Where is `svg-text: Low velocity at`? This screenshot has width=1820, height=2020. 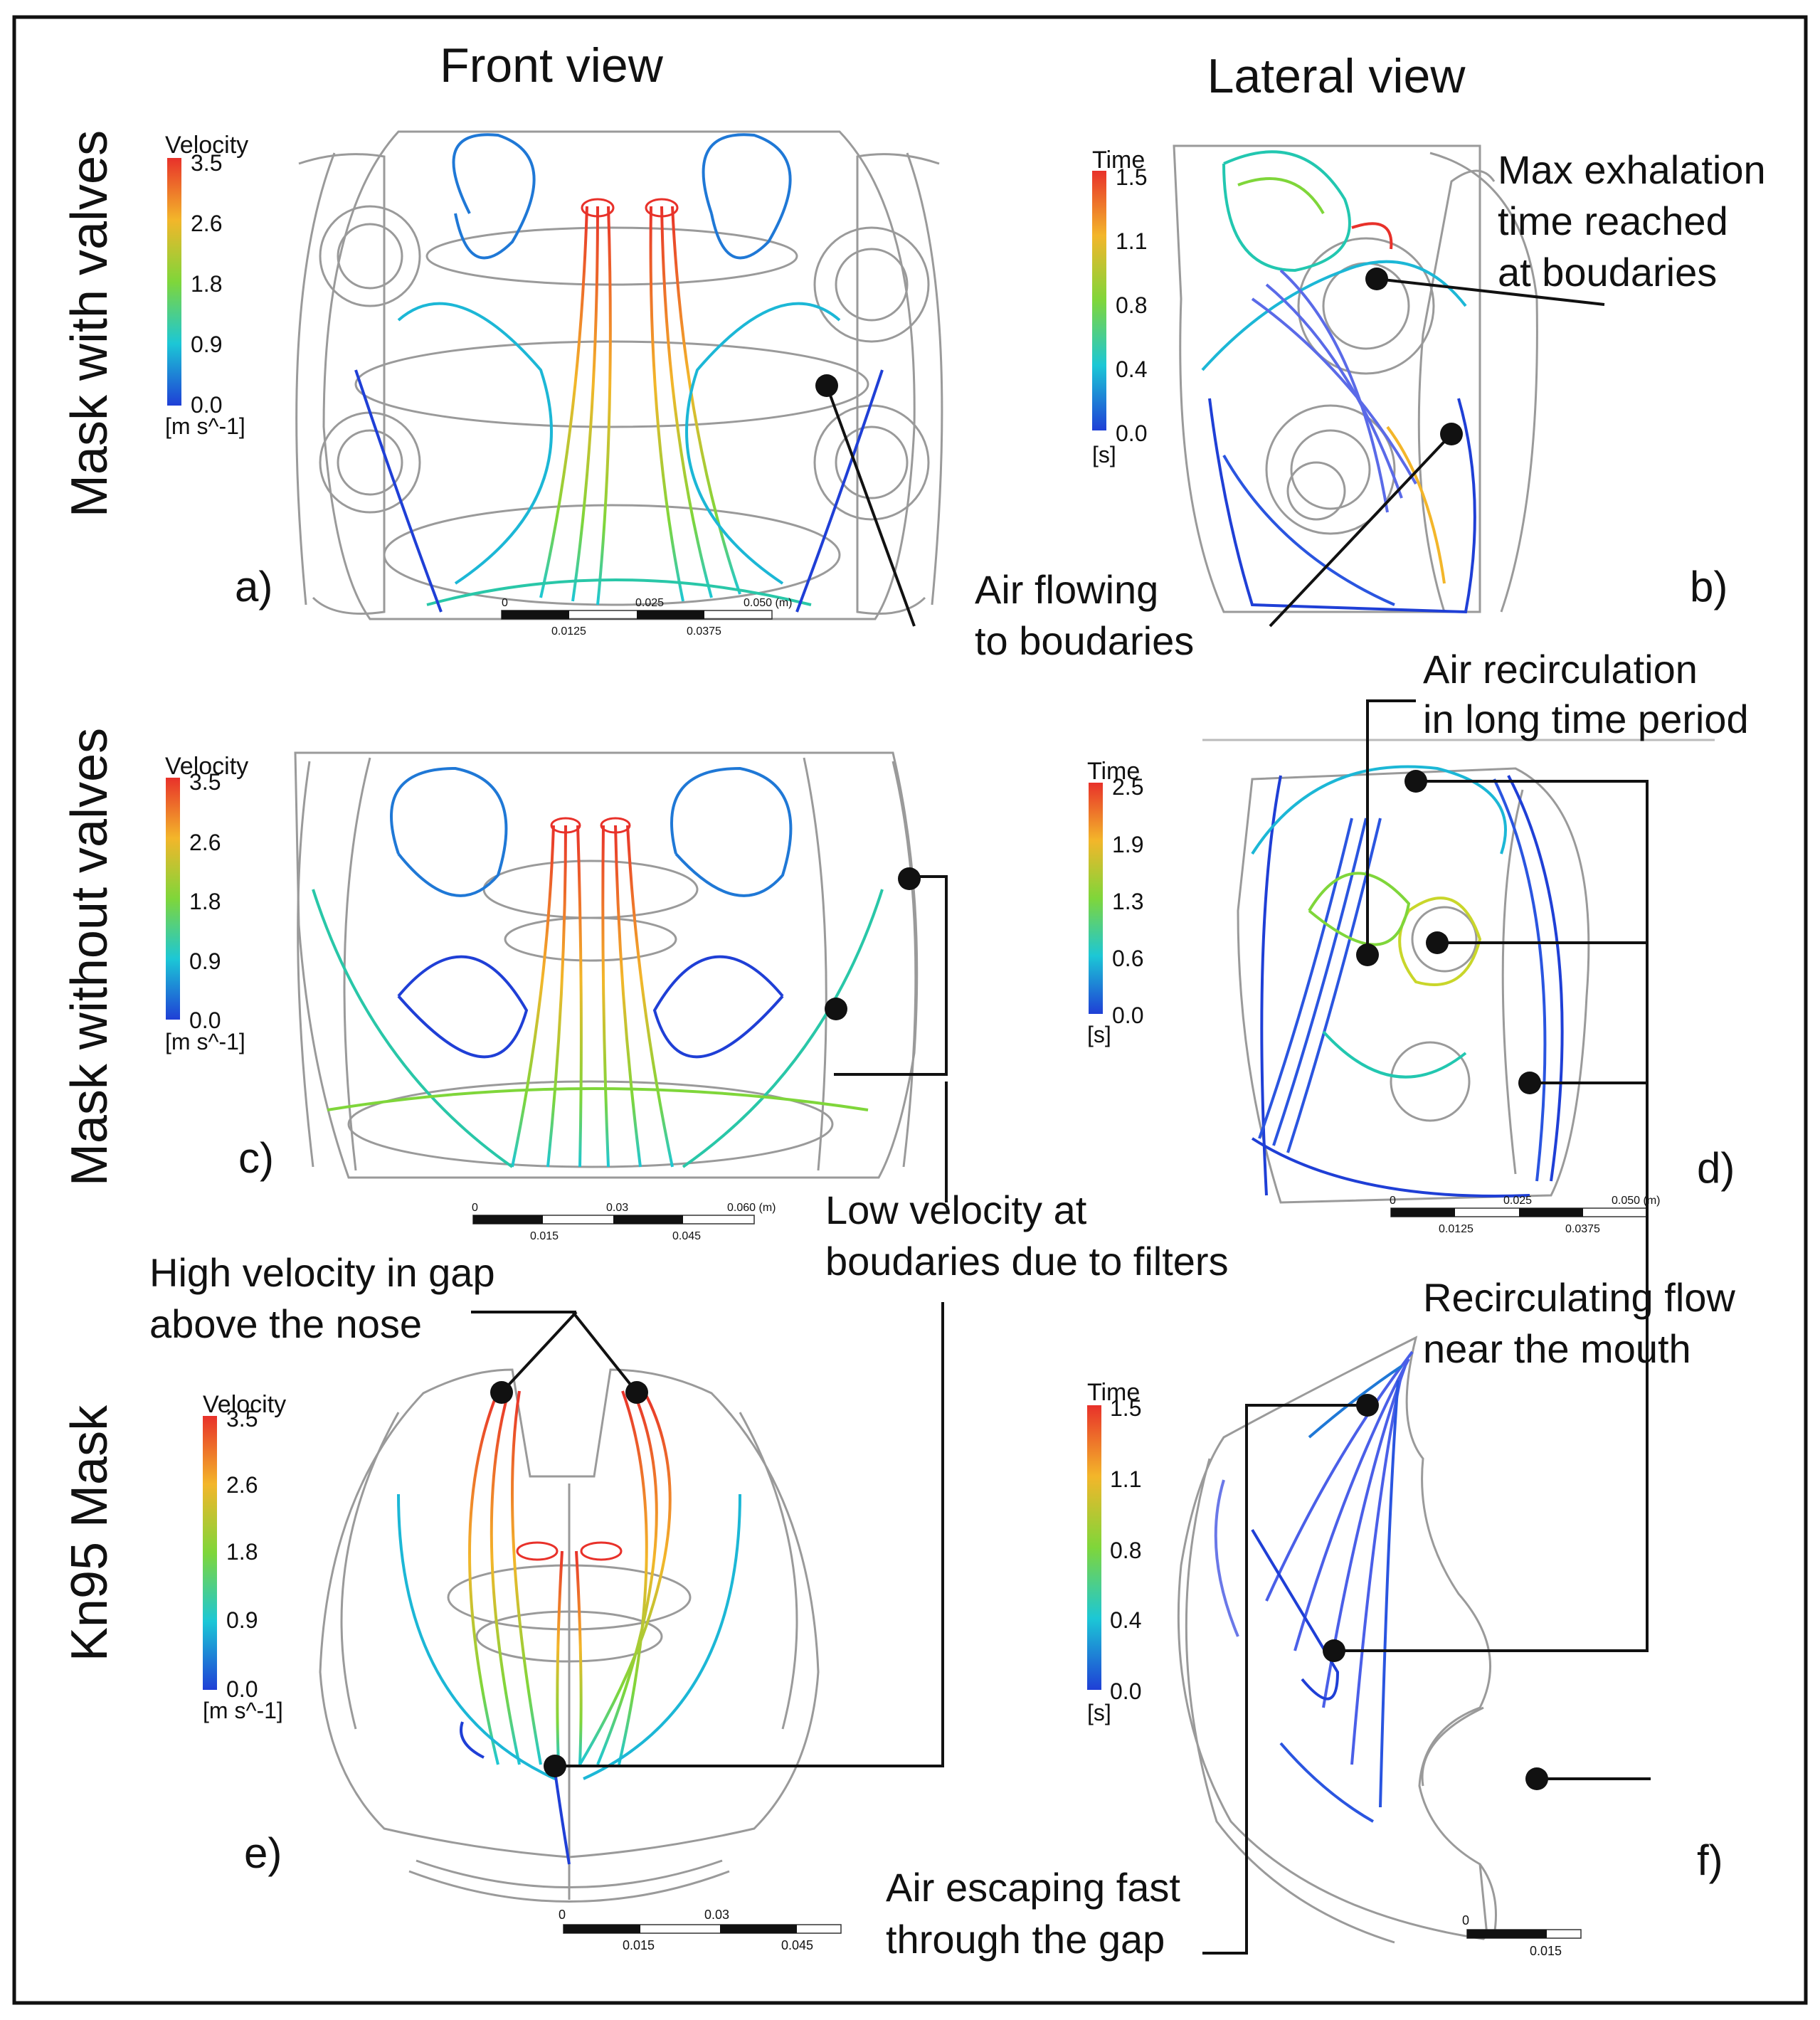 svg-text: Low velocity at is located at coordinates (956, 1210).